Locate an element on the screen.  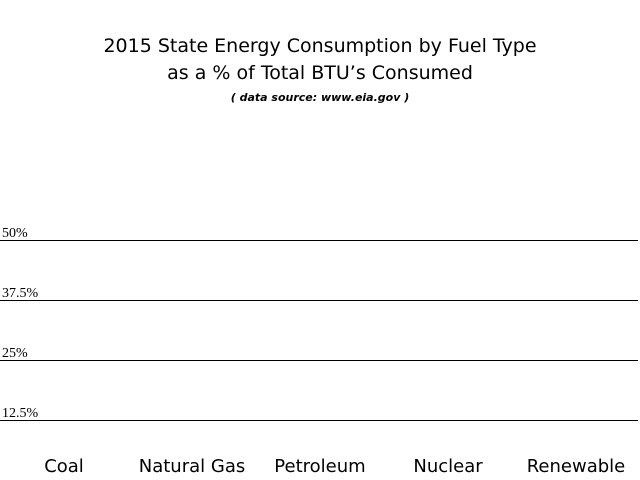
y-tick-label: 25% is located at coordinates (15, 353).